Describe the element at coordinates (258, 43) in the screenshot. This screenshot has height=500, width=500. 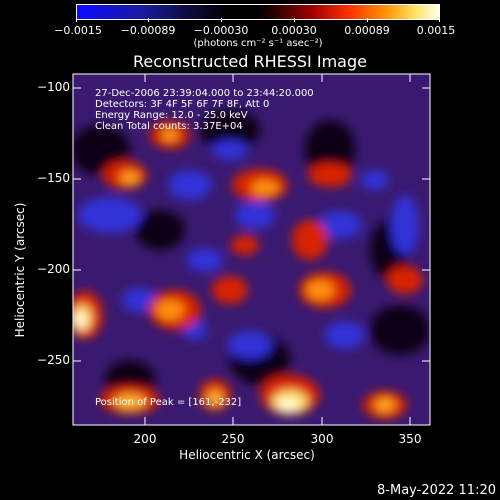
I see `colorbar-unit-label: (photons cm⁻² s⁻¹ asec⁻²)` at that location.